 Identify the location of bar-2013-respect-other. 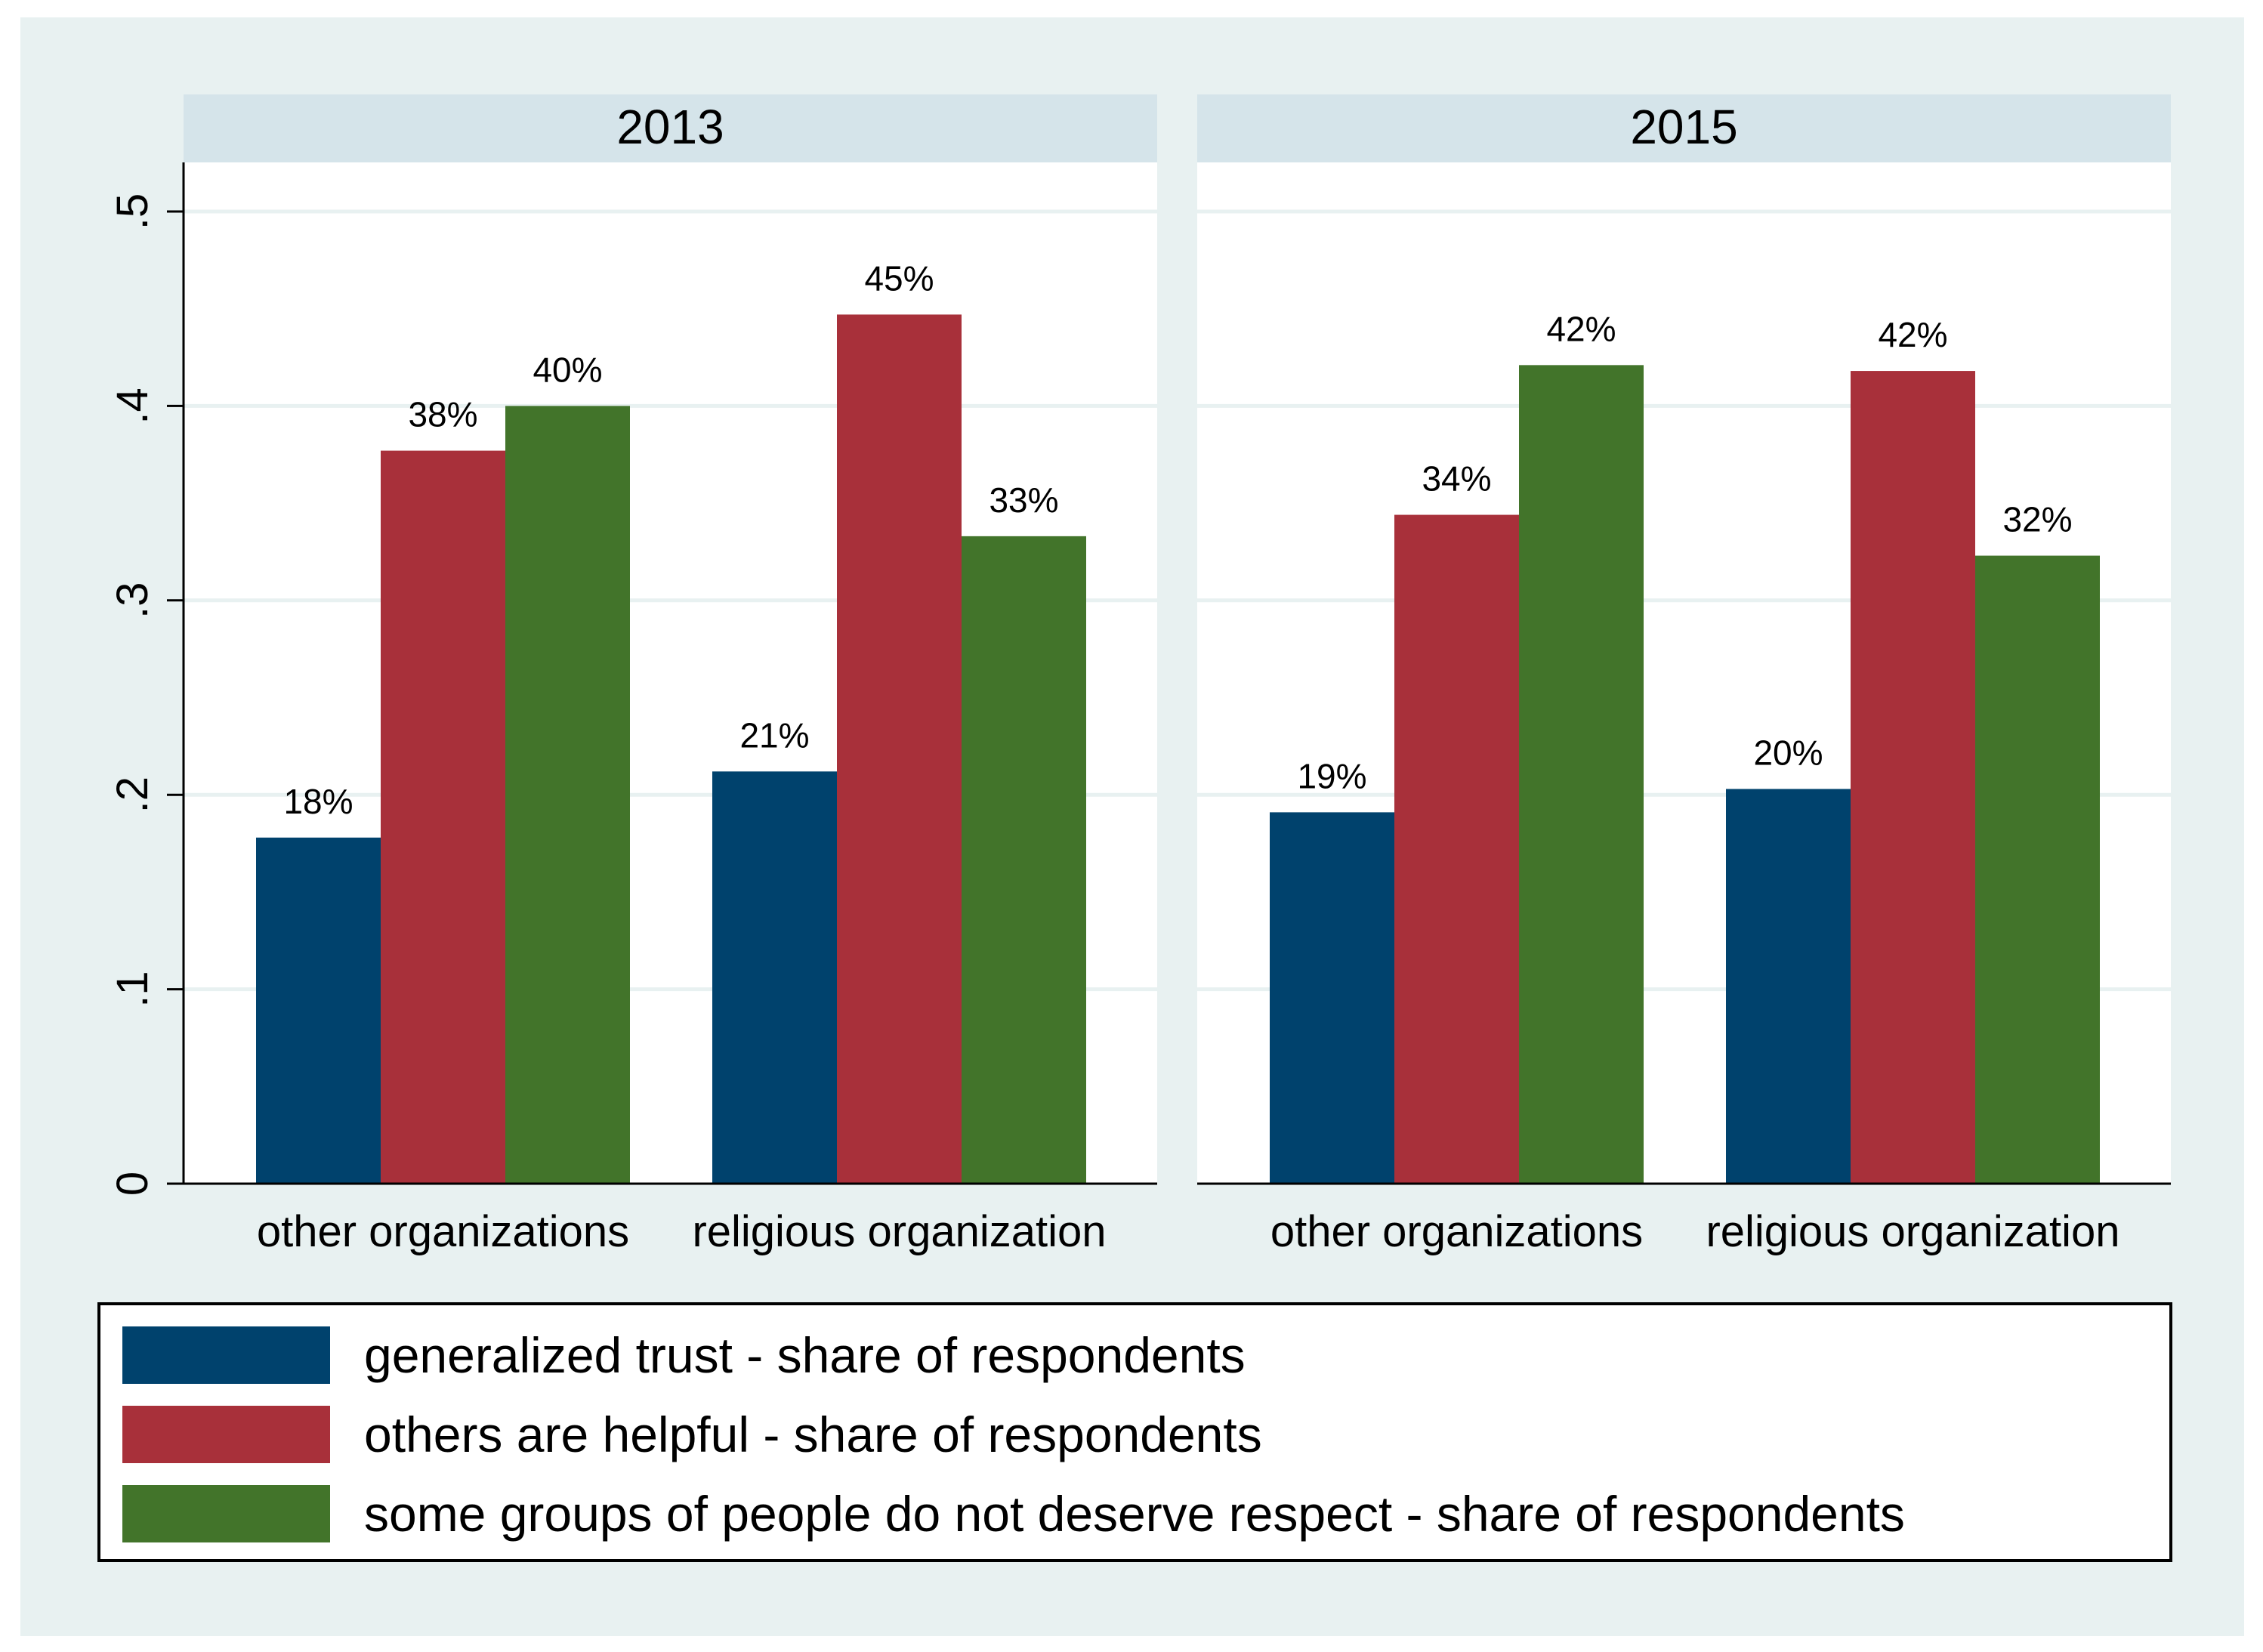
(567, 795).